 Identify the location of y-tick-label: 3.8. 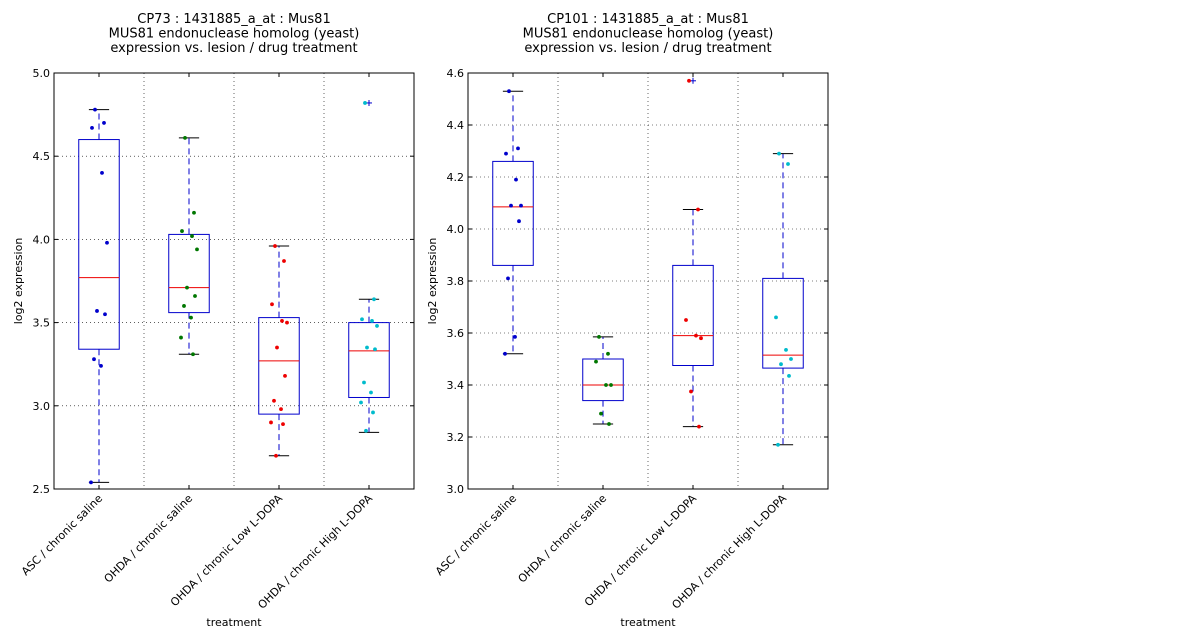
(456, 281).